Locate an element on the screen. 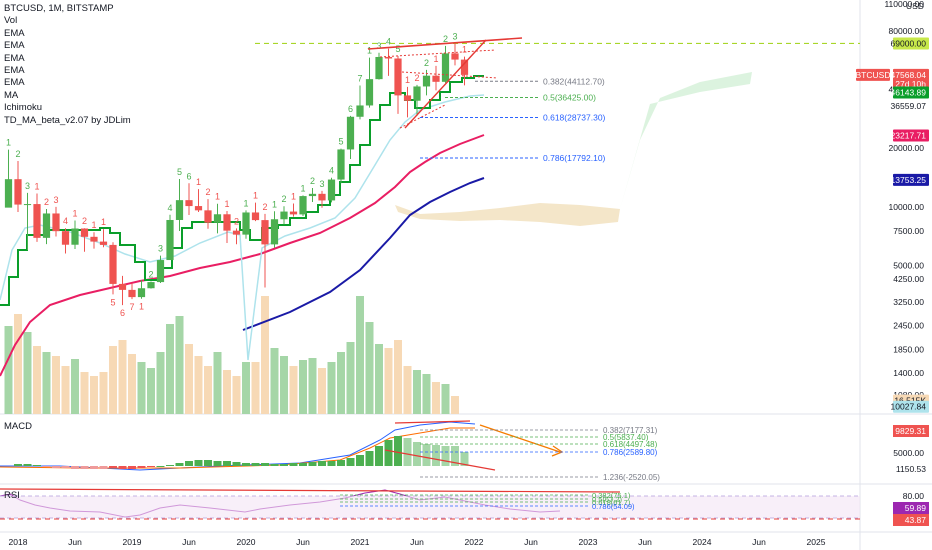 This screenshot has width=932, height=550. macd-fib-label: 0.5(5837.40) is located at coordinates (626, 437).